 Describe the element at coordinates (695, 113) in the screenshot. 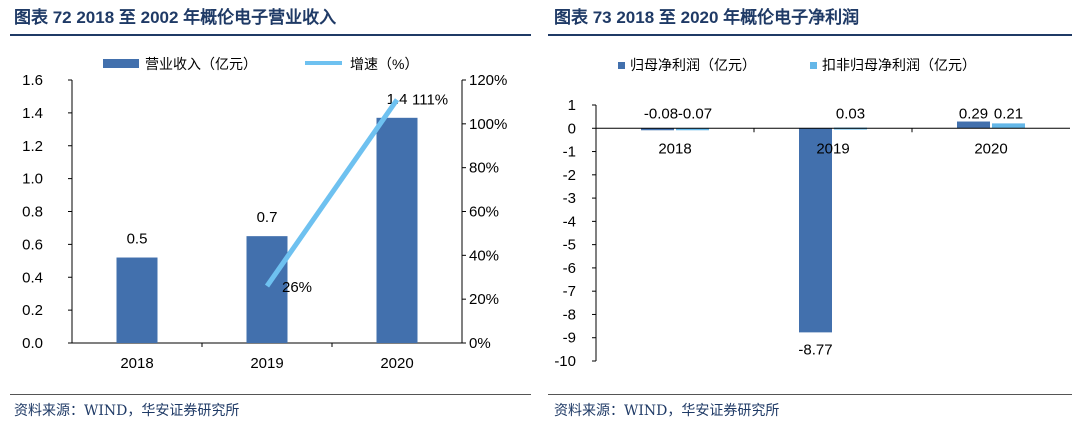

I see `deducted-net-profit-data-label: -0.07` at that location.